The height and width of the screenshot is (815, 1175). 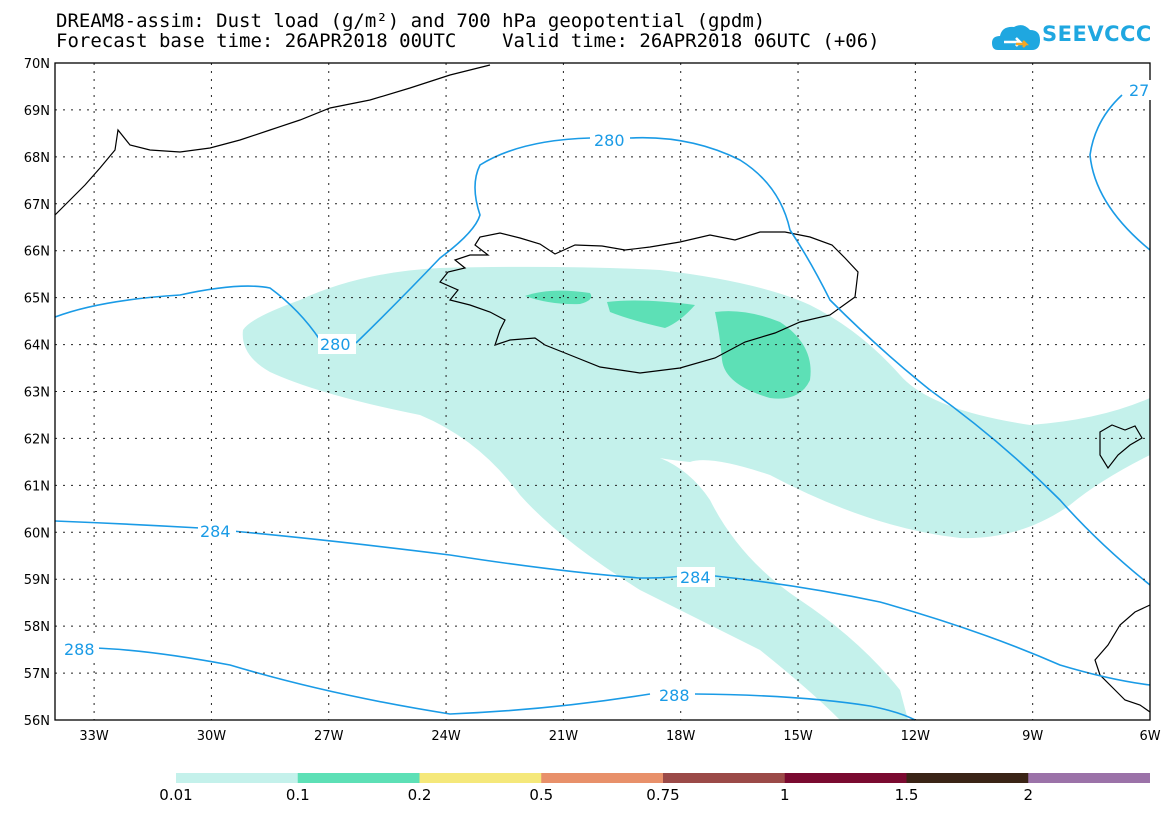 What do you see at coordinates (1097, 34) in the screenshot?
I see `logo-text: SEEVCCC` at bounding box center [1097, 34].